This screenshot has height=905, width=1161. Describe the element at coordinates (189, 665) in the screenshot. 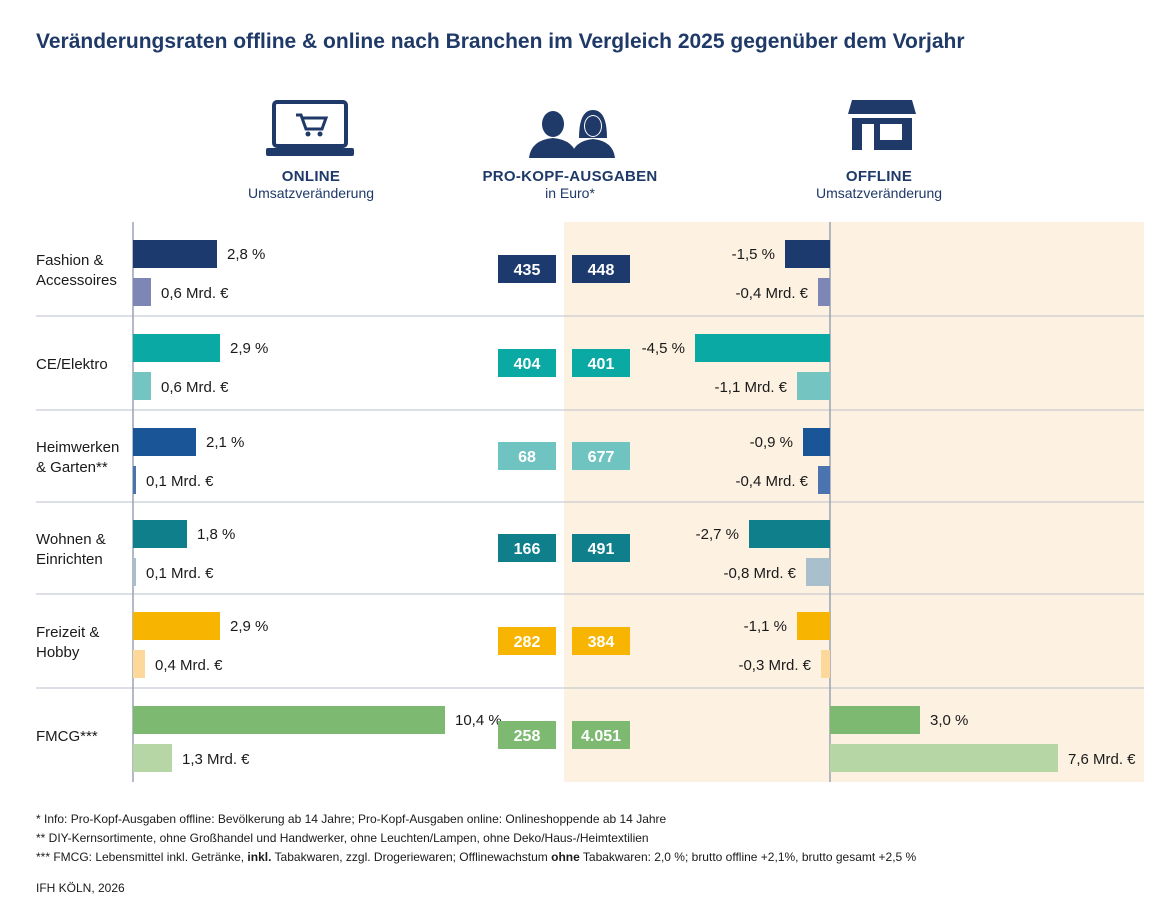

I see `online-abs-label: 0,4 Mrd. €` at that location.